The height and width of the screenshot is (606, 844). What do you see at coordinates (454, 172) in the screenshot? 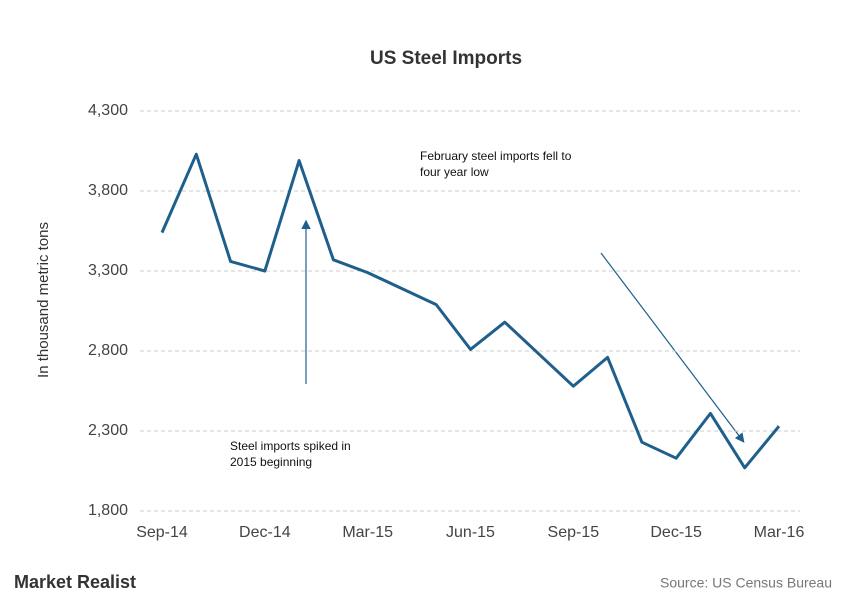
I see `annotation: four year low` at bounding box center [454, 172].